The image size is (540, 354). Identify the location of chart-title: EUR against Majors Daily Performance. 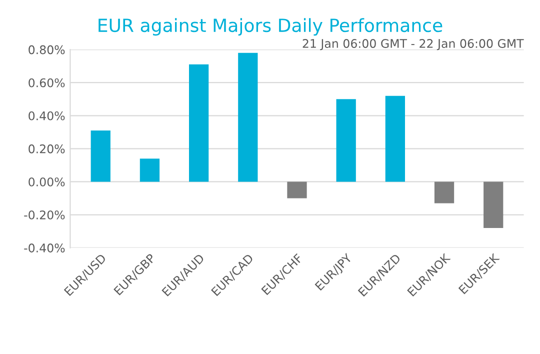
(270, 27).